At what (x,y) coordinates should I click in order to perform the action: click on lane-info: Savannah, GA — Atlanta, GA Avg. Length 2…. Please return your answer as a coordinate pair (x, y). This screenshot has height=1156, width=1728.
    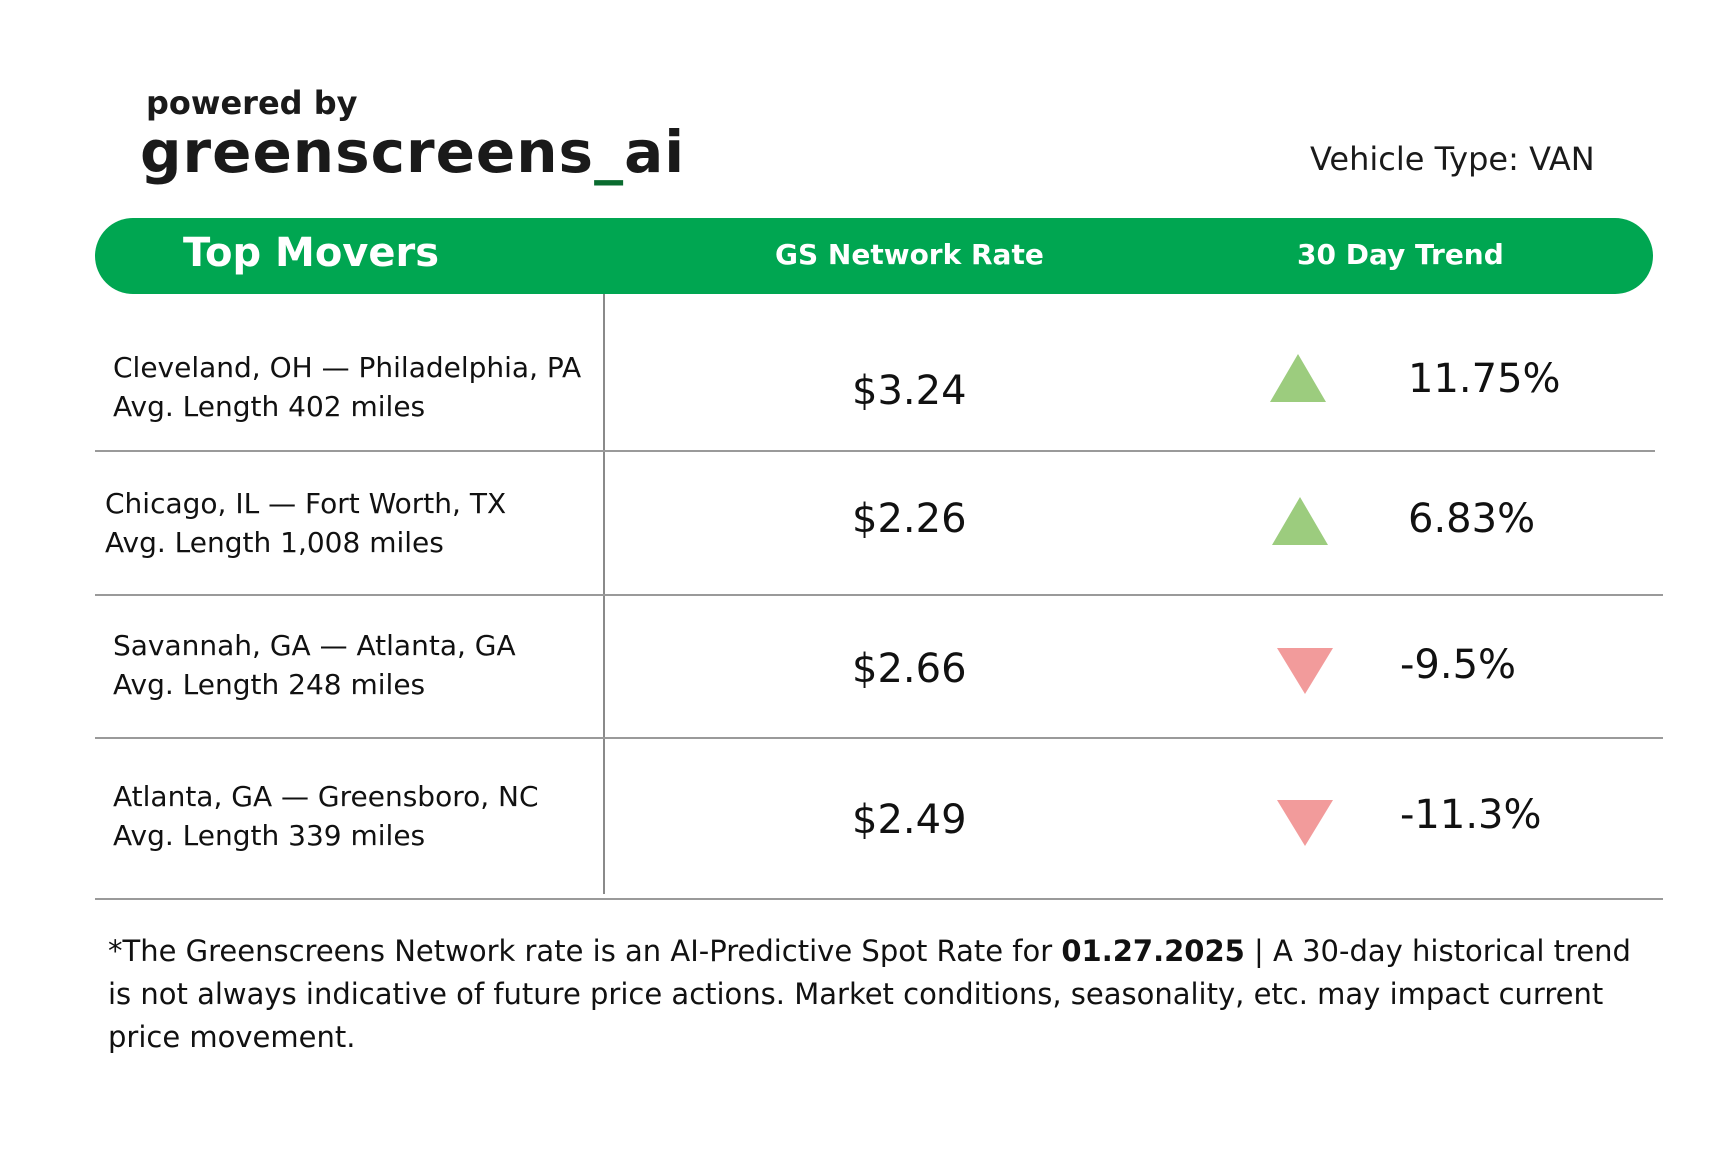
    Looking at the image, I should click on (314, 665).